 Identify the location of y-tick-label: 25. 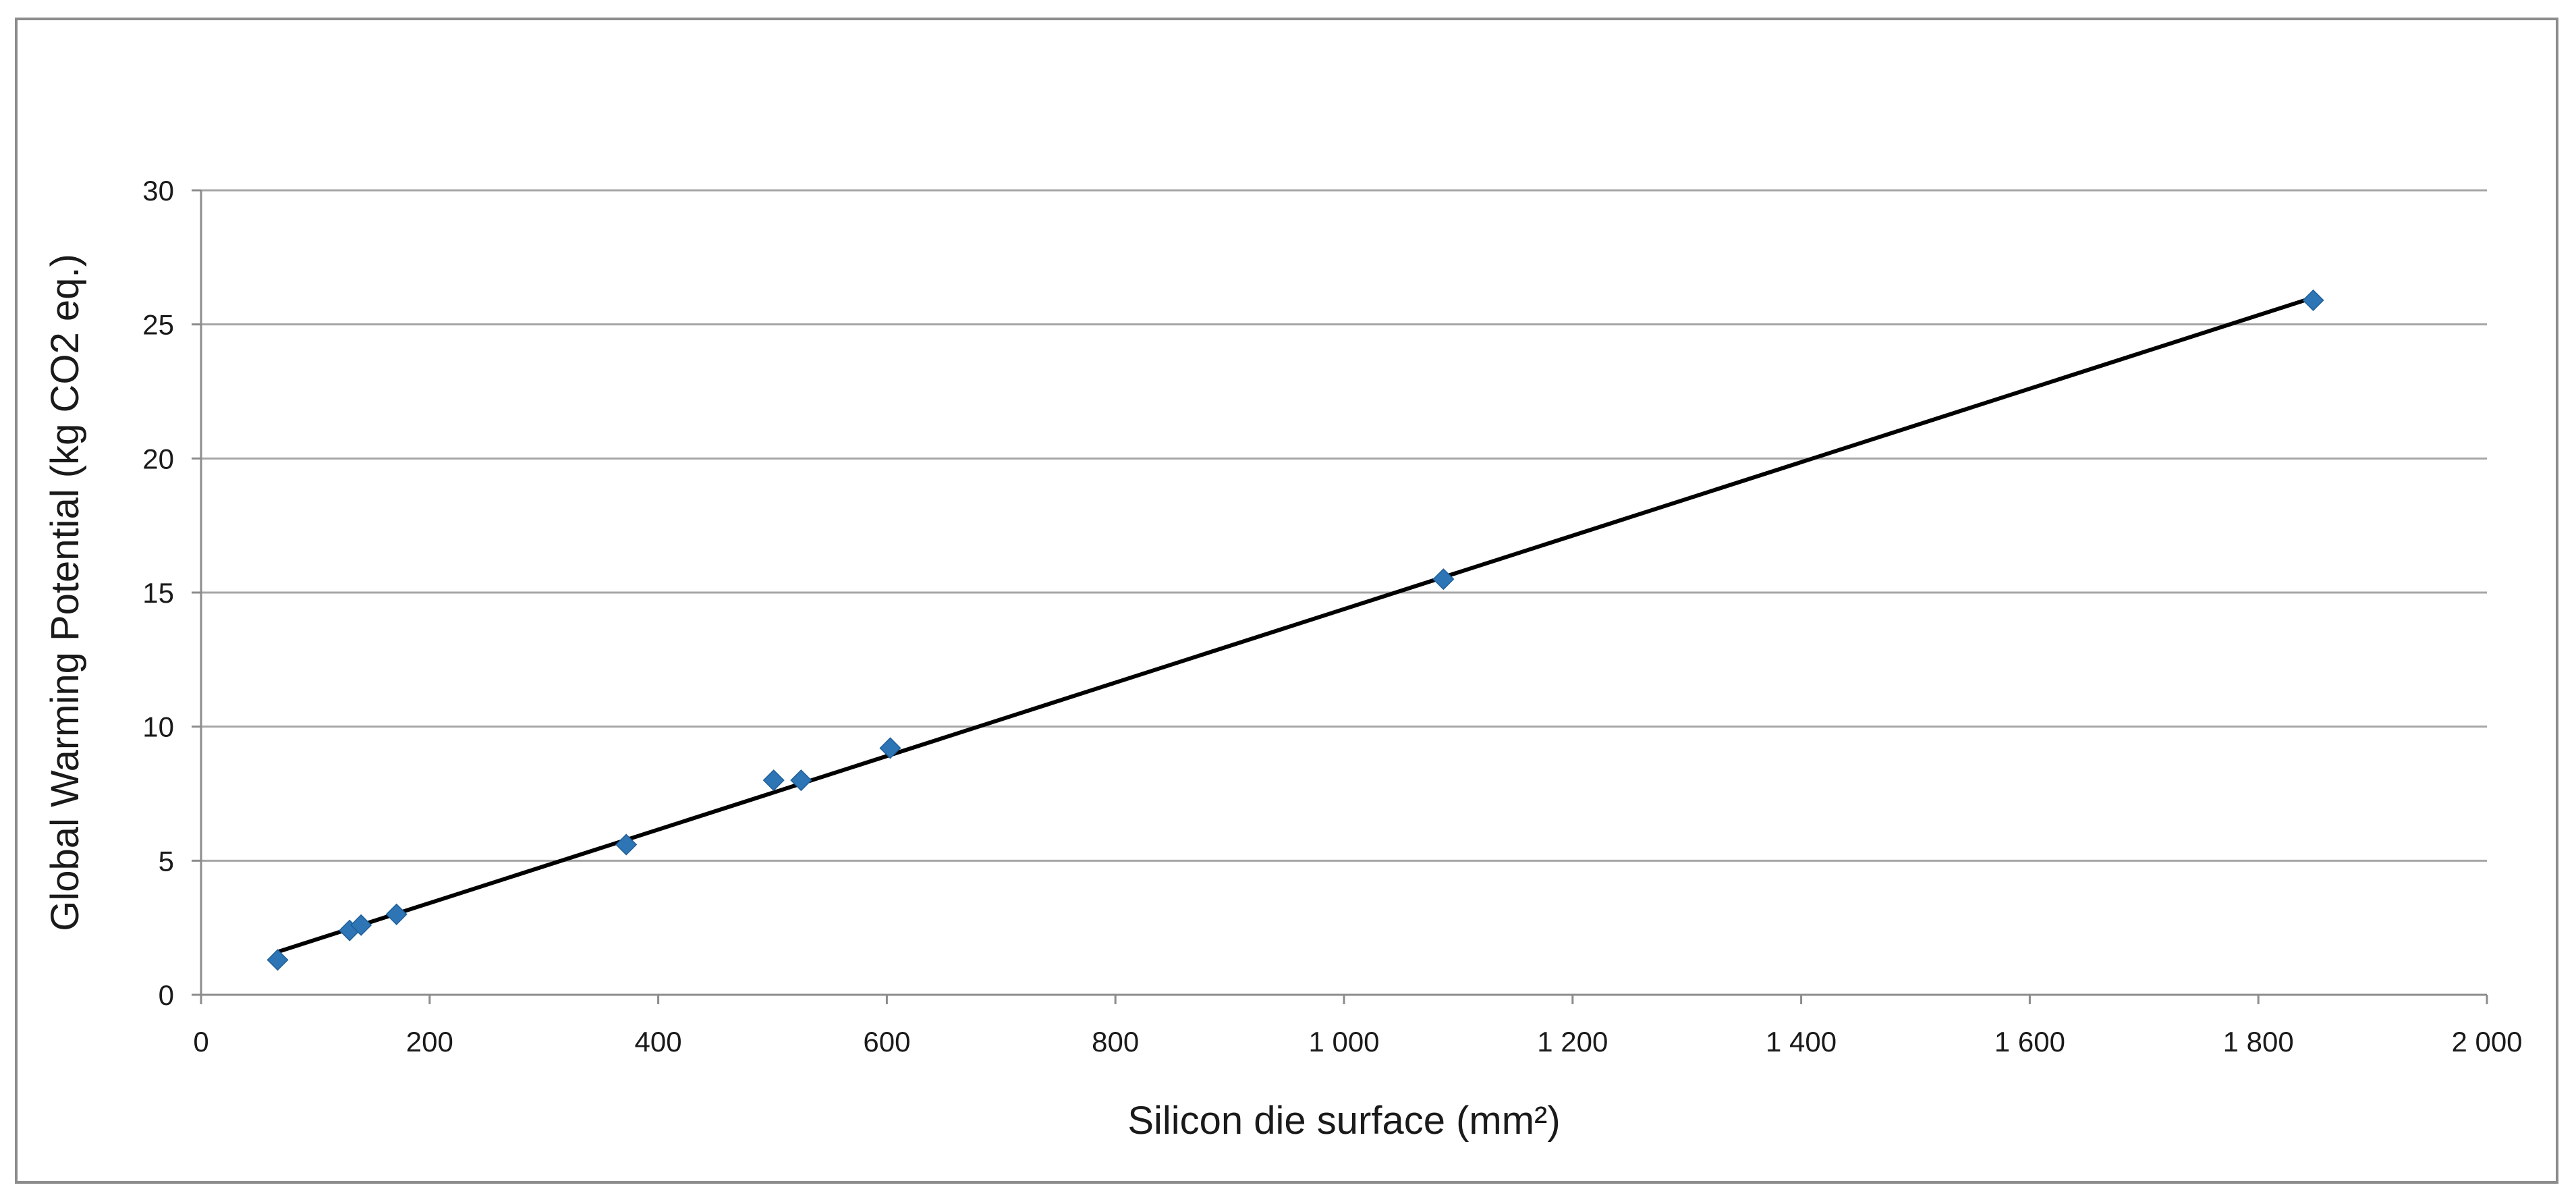
(158, 325).